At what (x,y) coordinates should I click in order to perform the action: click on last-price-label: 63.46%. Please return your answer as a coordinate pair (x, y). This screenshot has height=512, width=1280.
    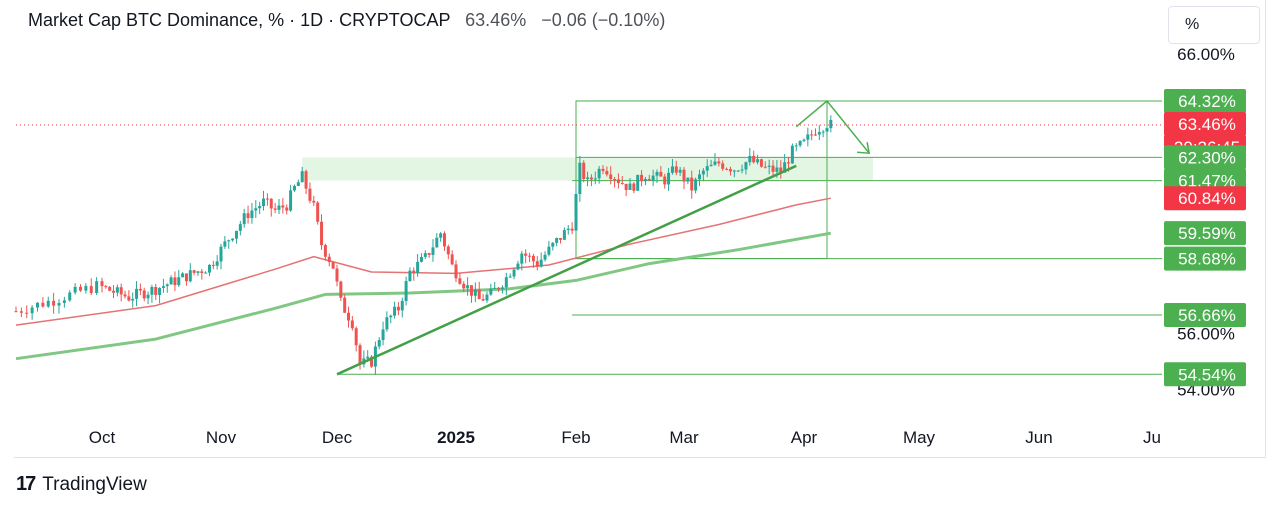
    Looking at the image, I should click on (1207, 124).